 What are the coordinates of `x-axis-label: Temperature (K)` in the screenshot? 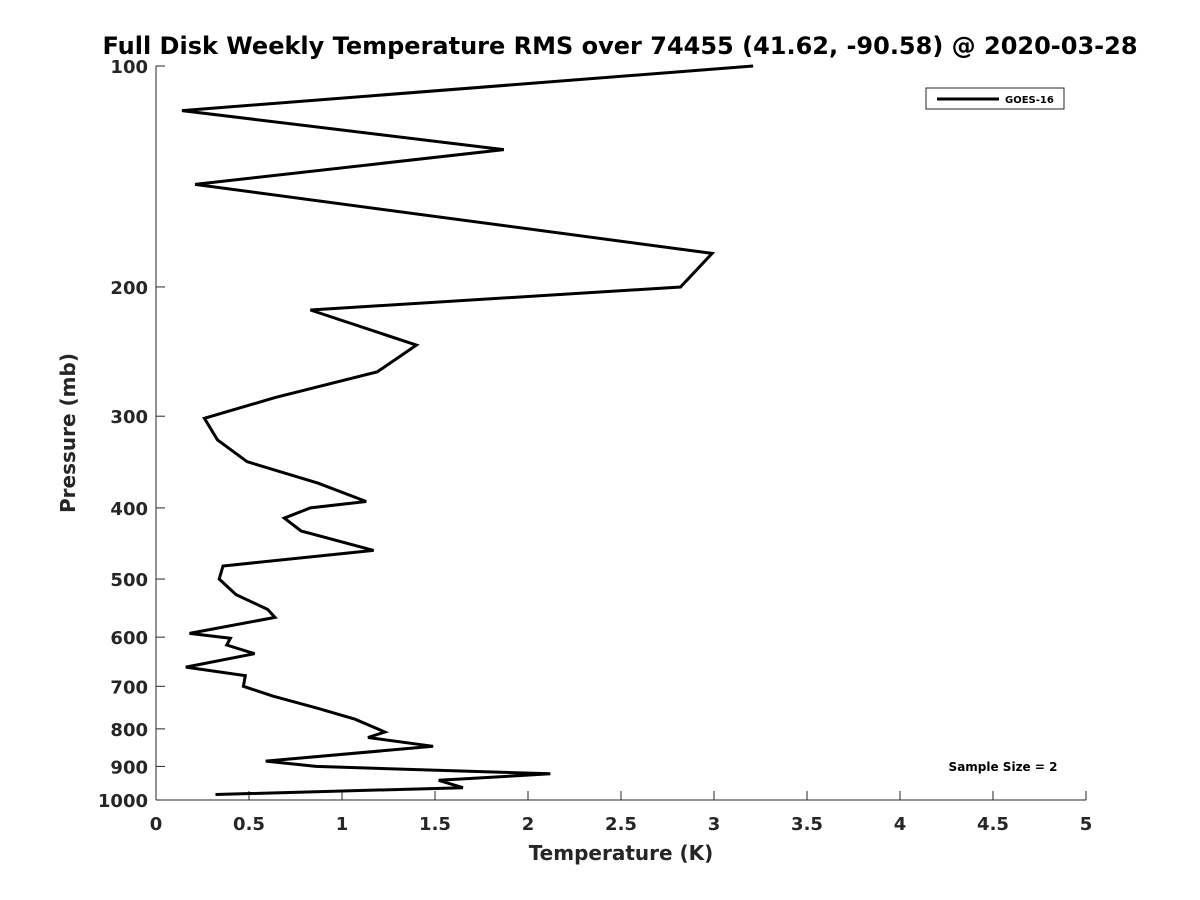 It's located at (621, 853).